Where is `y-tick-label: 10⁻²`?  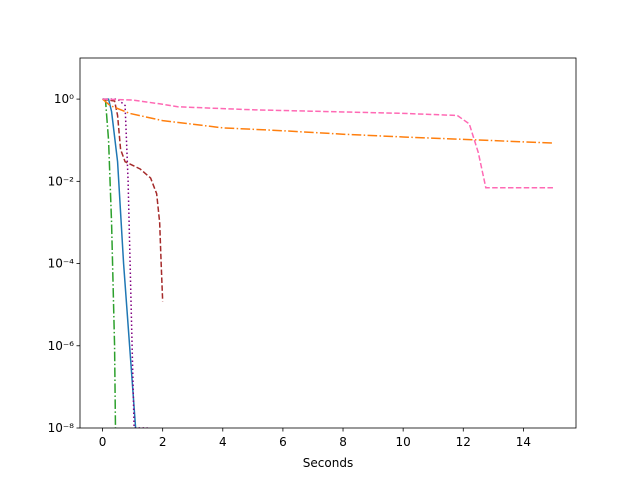
y-tick-label: 10⁻² is located at coordinates (61, 181).